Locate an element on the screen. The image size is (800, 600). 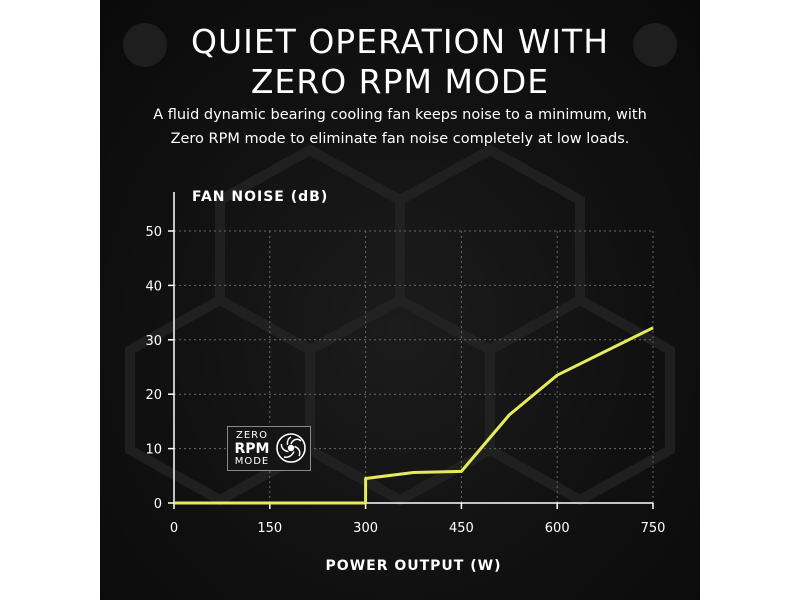
x-axis-label: POWER OUTPUT (W) is located at coordinates (414, 566).